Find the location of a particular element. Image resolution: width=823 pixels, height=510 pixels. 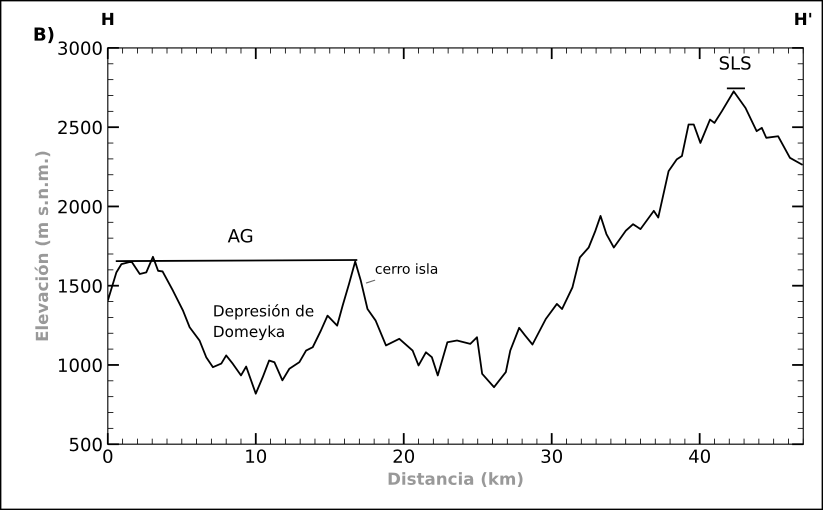

text: H' is located at coordinates (803, 19).